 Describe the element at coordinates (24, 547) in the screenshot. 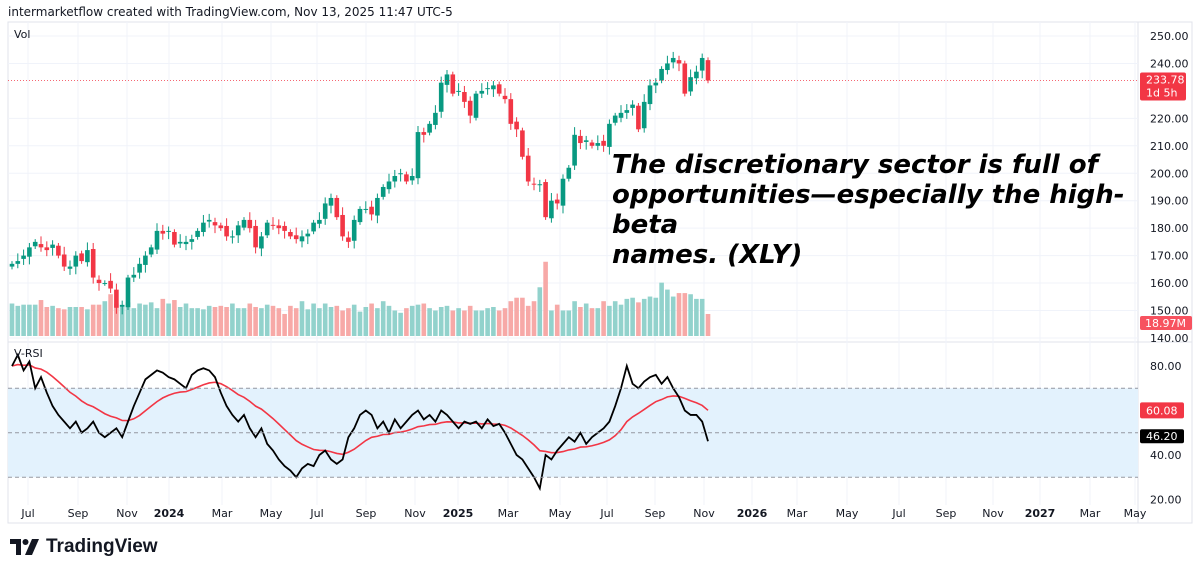

I see `tradingview-logo-icon` at that location.